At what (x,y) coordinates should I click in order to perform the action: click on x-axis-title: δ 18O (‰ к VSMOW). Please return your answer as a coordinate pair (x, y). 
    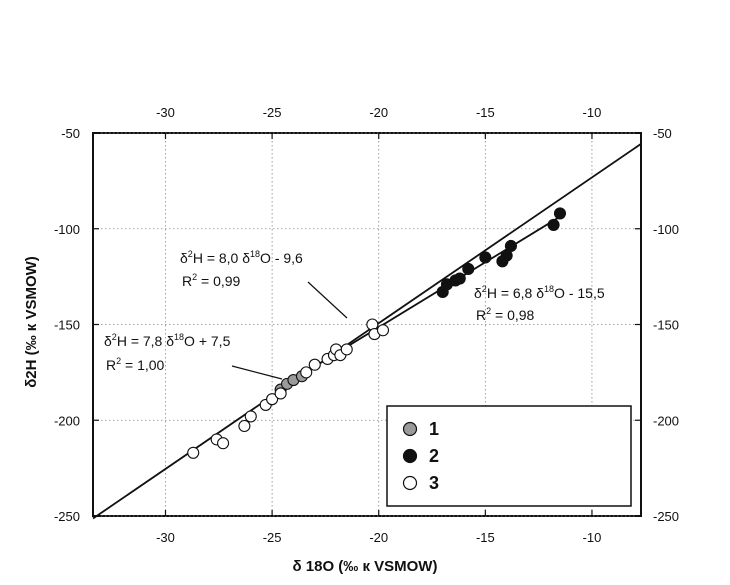
    Looking at the image, I should click on (365, 566).